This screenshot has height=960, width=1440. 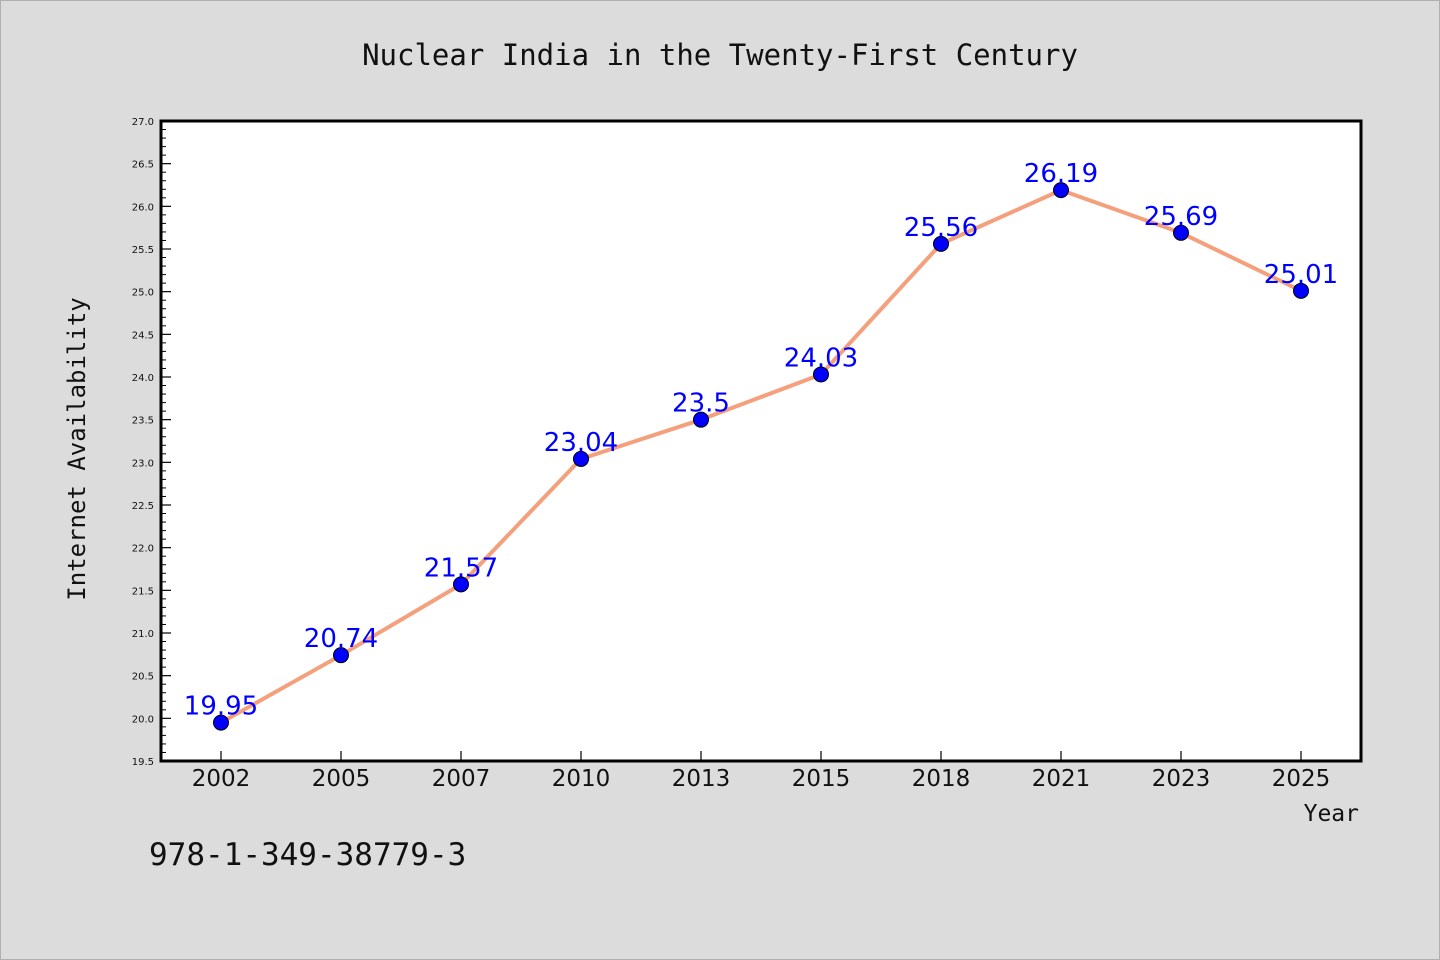 I want to click on y-tick-label: 22.5, so click(x=143, y=506).